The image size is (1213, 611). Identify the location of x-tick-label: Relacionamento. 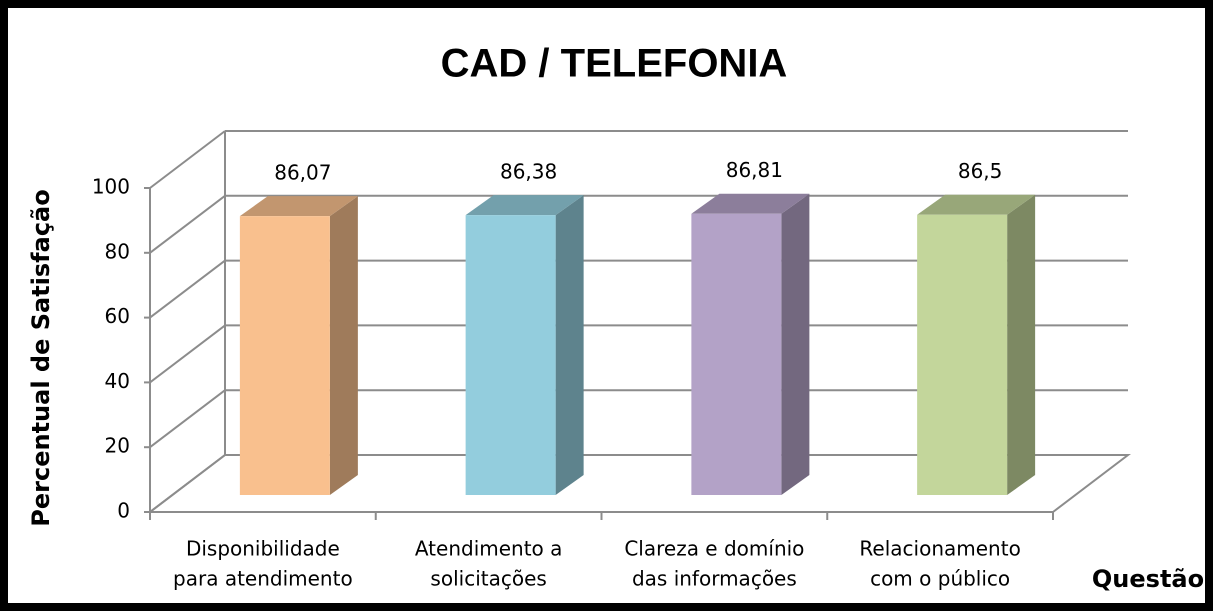
(939, 549).